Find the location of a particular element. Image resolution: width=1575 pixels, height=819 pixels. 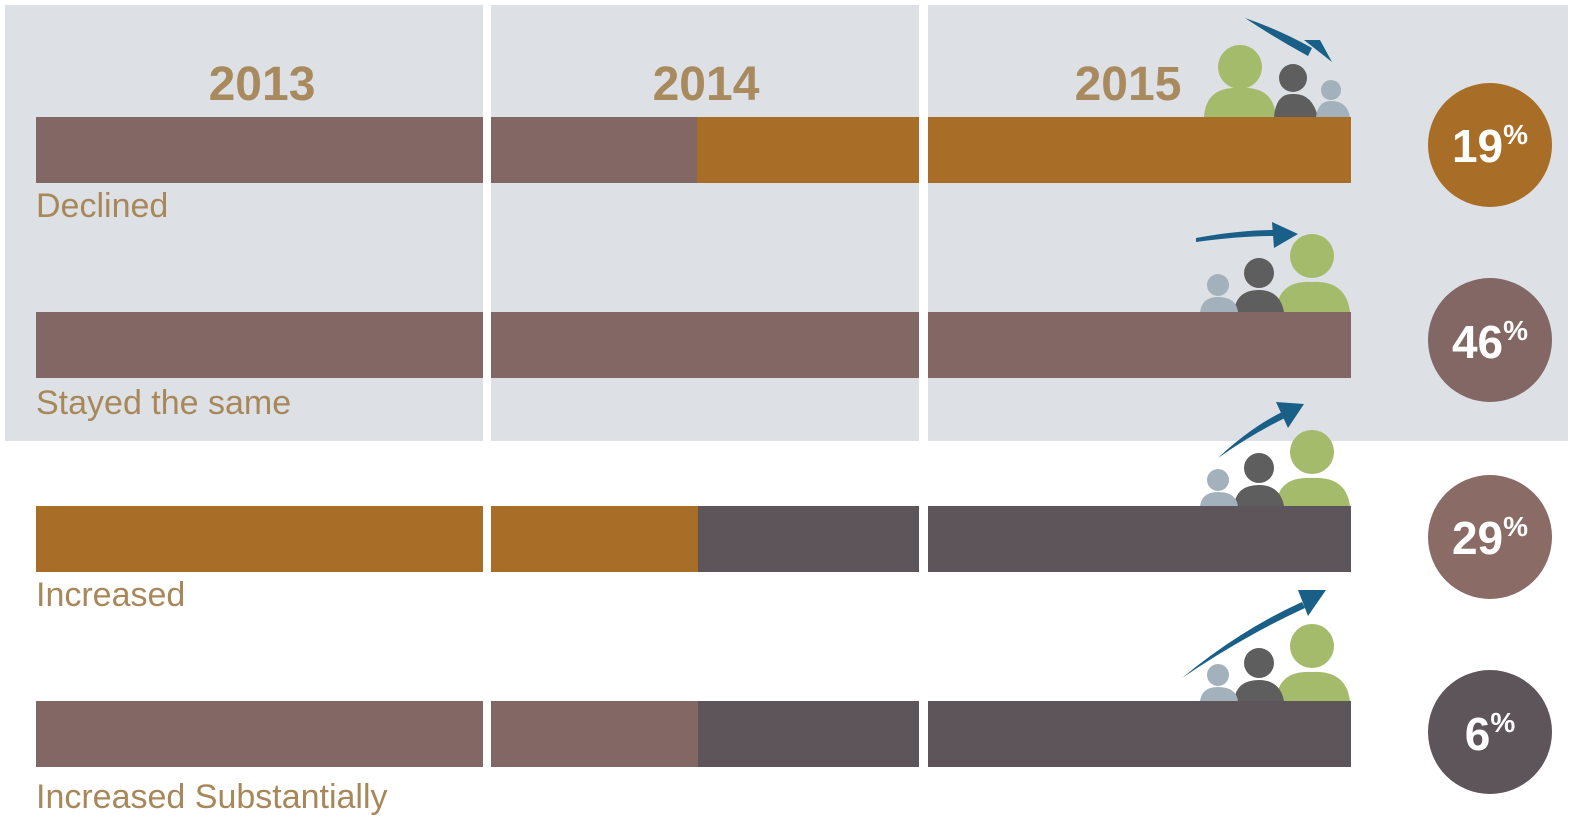

percent-label: 6% is located at coordinates (1490, 733).